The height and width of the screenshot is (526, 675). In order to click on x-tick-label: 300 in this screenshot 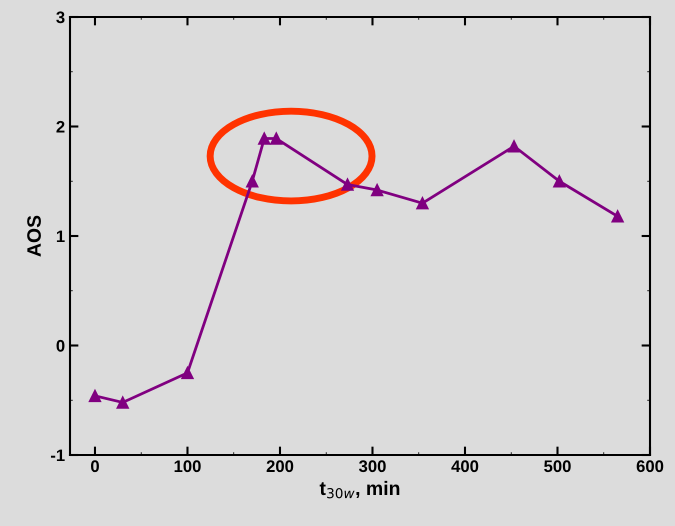, I will do `click(372, 466)`.